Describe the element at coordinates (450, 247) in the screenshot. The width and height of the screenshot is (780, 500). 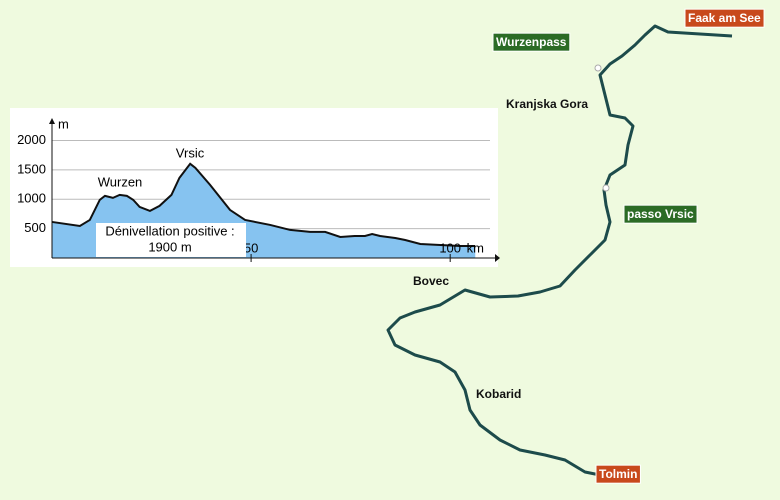
I see `x-tick-label: 100` at that location.